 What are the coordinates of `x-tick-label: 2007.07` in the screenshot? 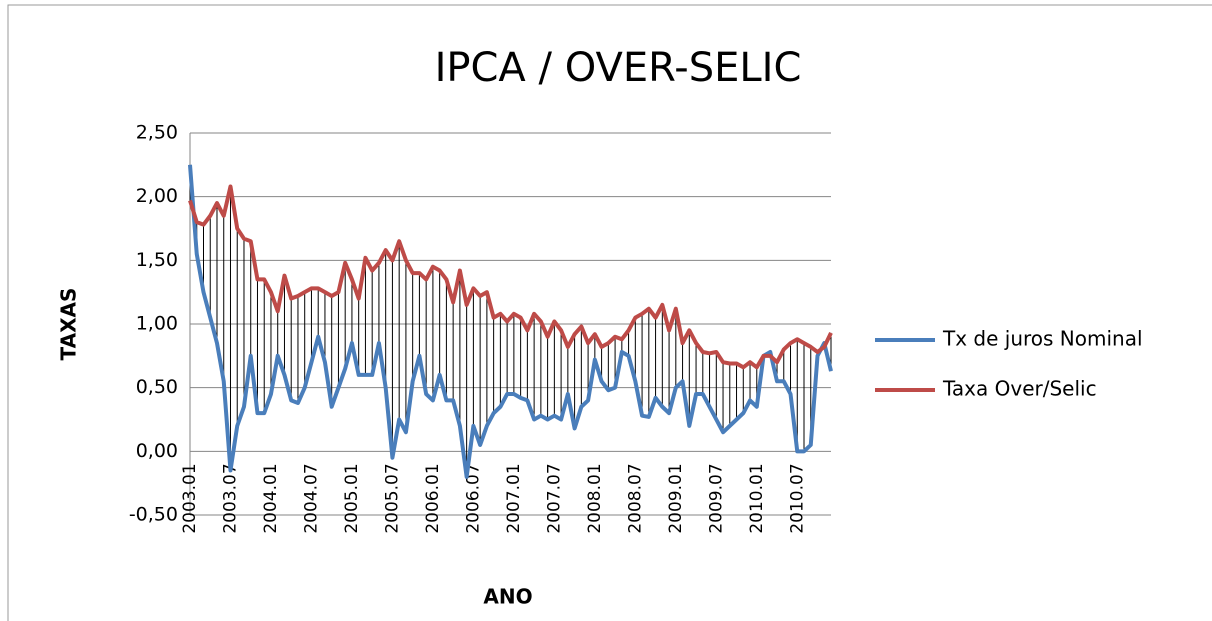 It's located at (554, 498).